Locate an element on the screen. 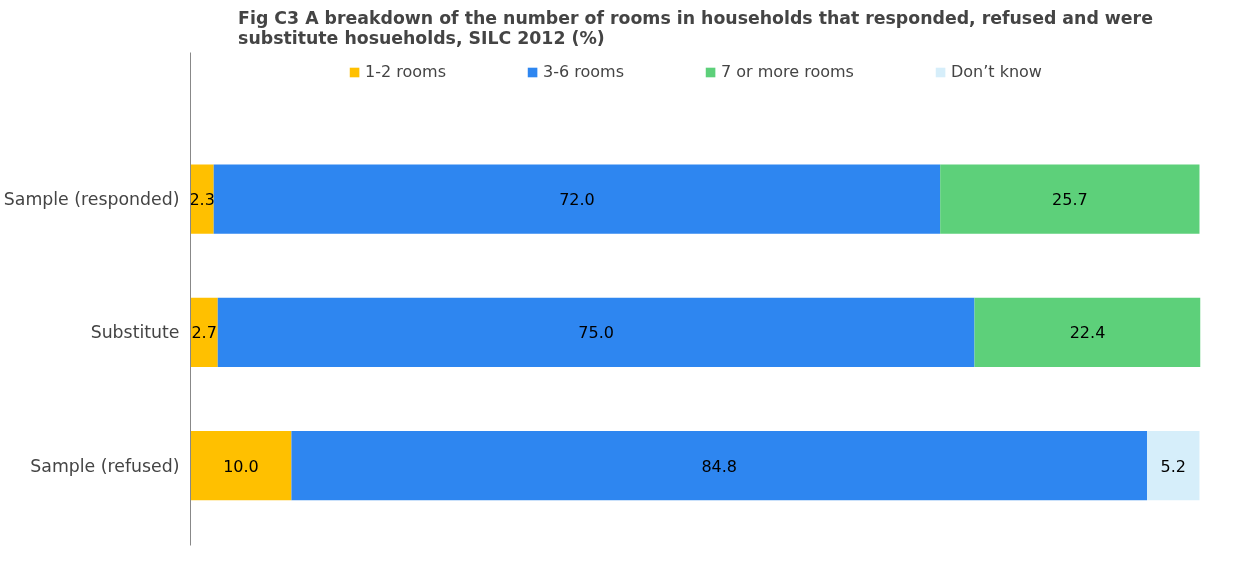 This screenshot has height=568, width=1253. data-label: 10.0 is located at coordinates (241, 466).